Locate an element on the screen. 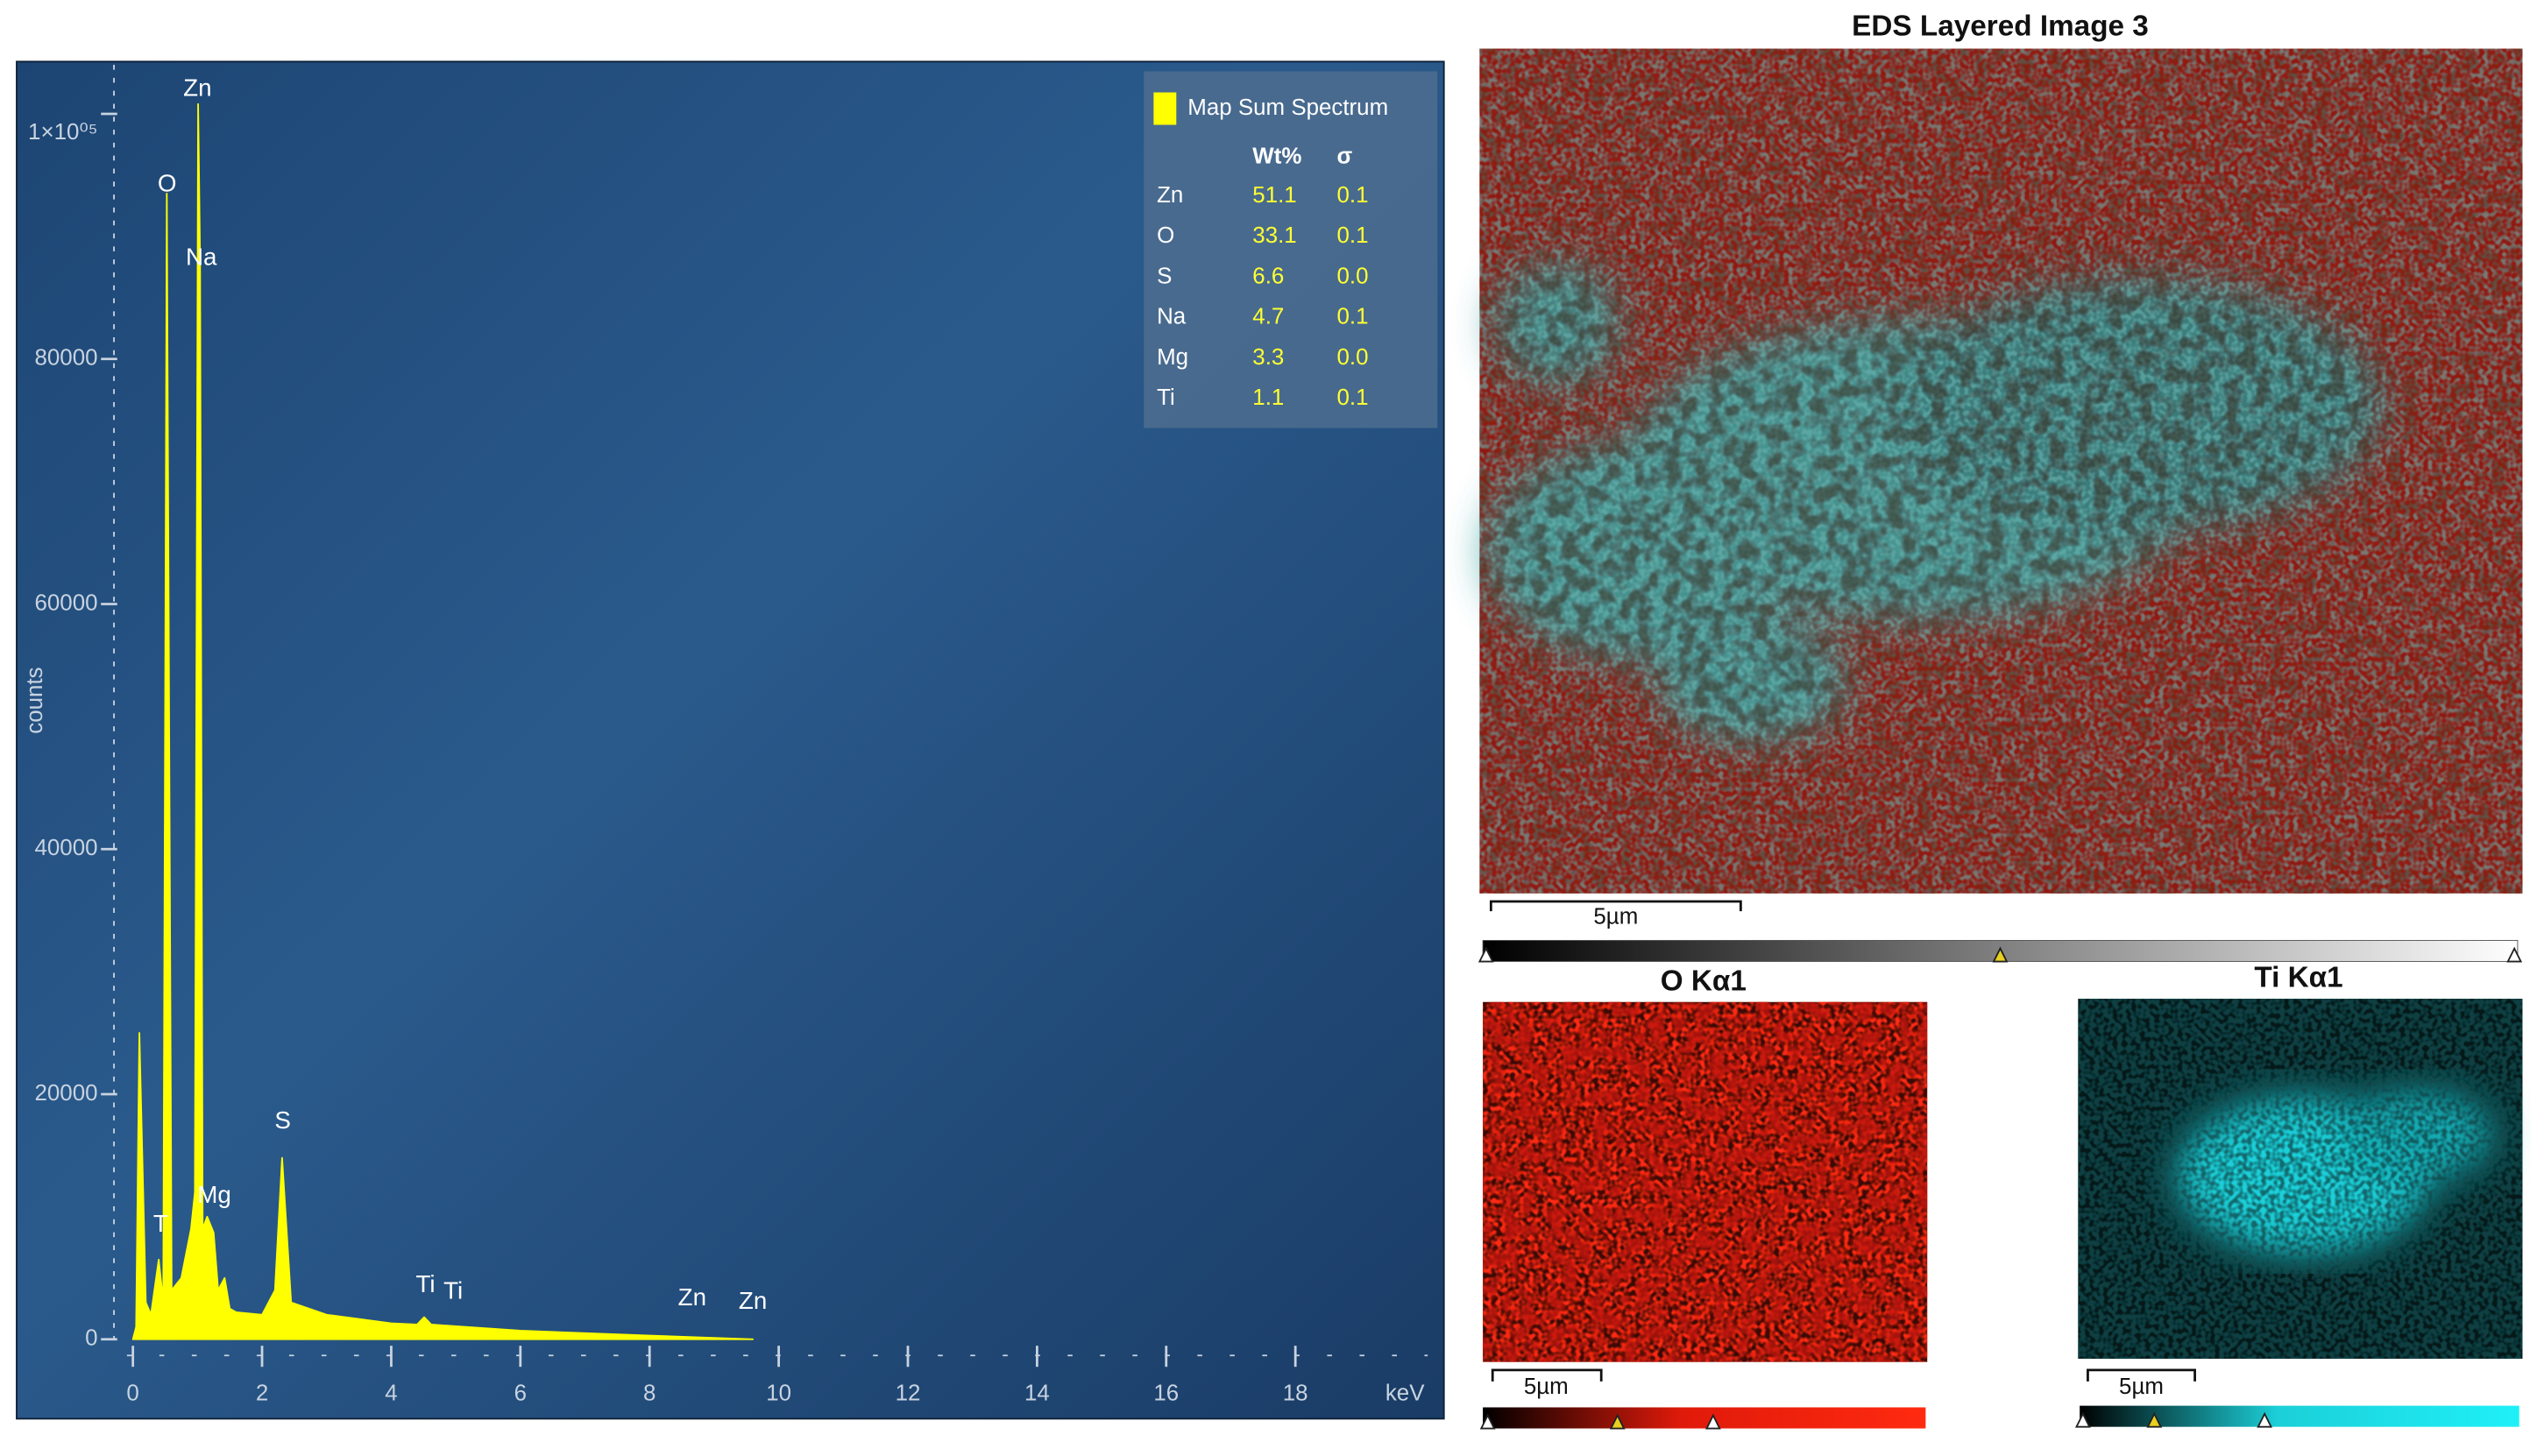  x-tick-label: 6 is located at coordinates (521, 1394).